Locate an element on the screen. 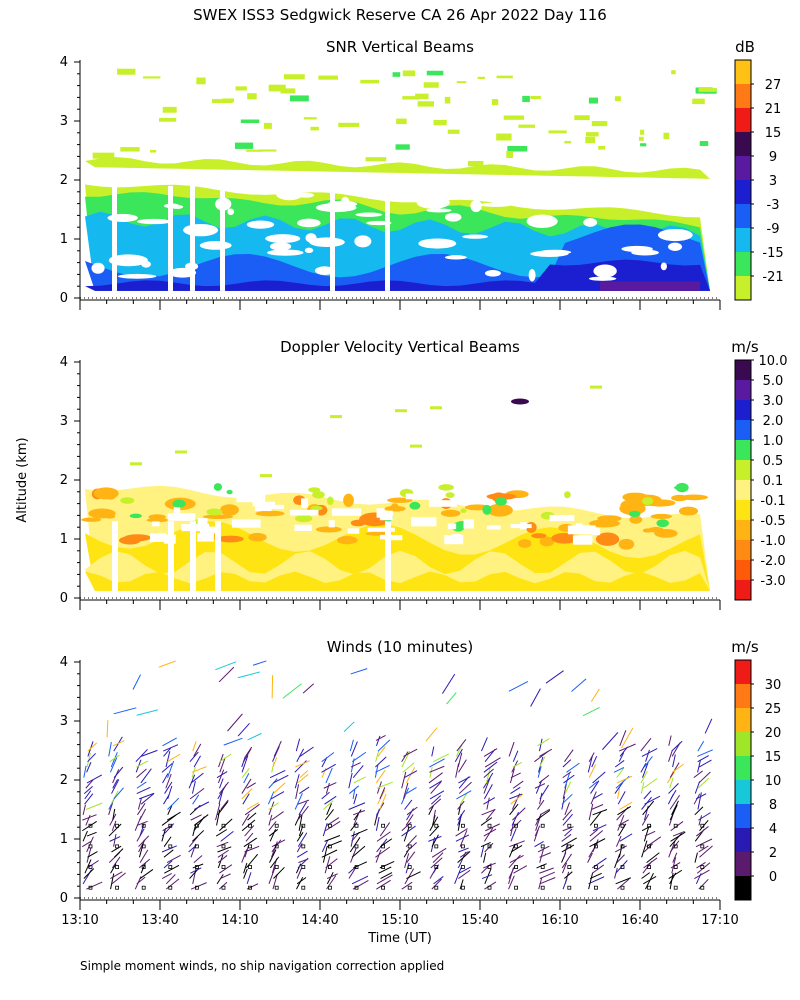  colorbar-label: 8 is located at coordinates (773, 805).